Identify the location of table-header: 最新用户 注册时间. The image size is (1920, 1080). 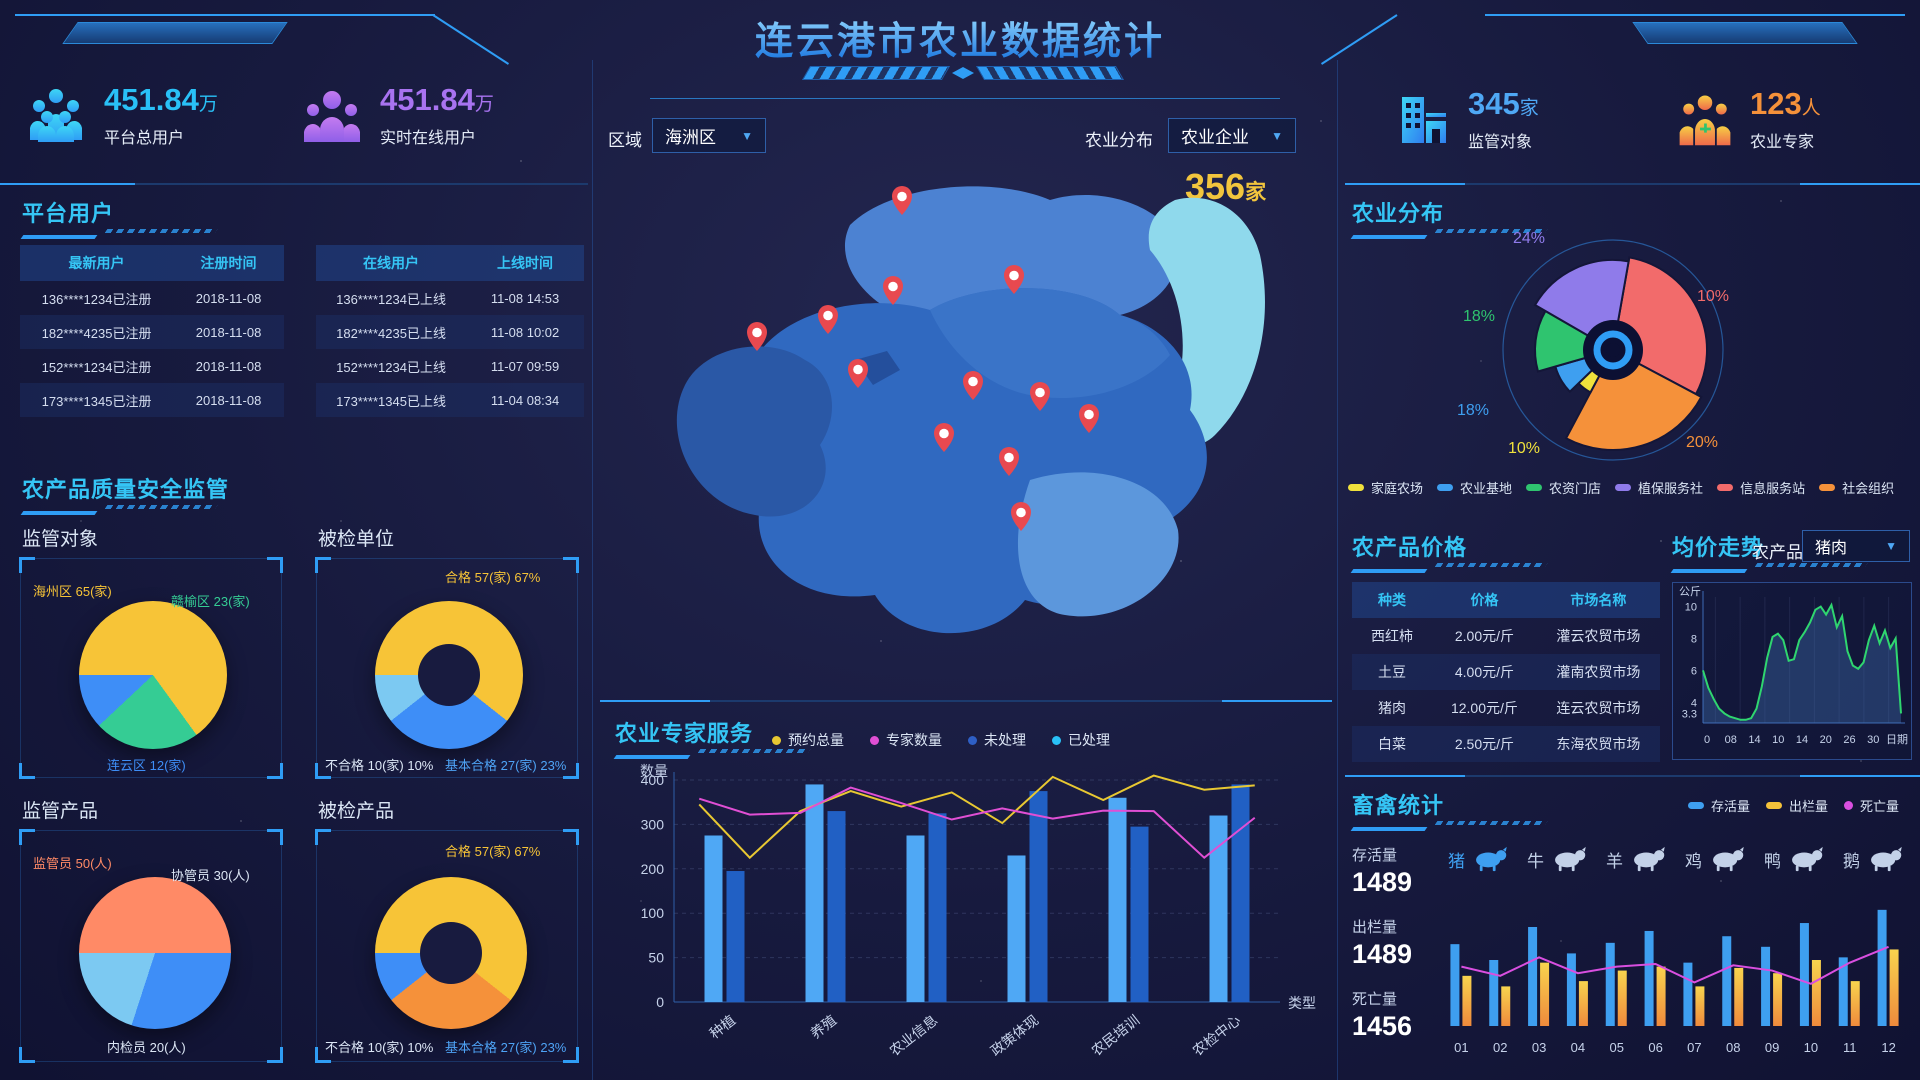
(152, 263).